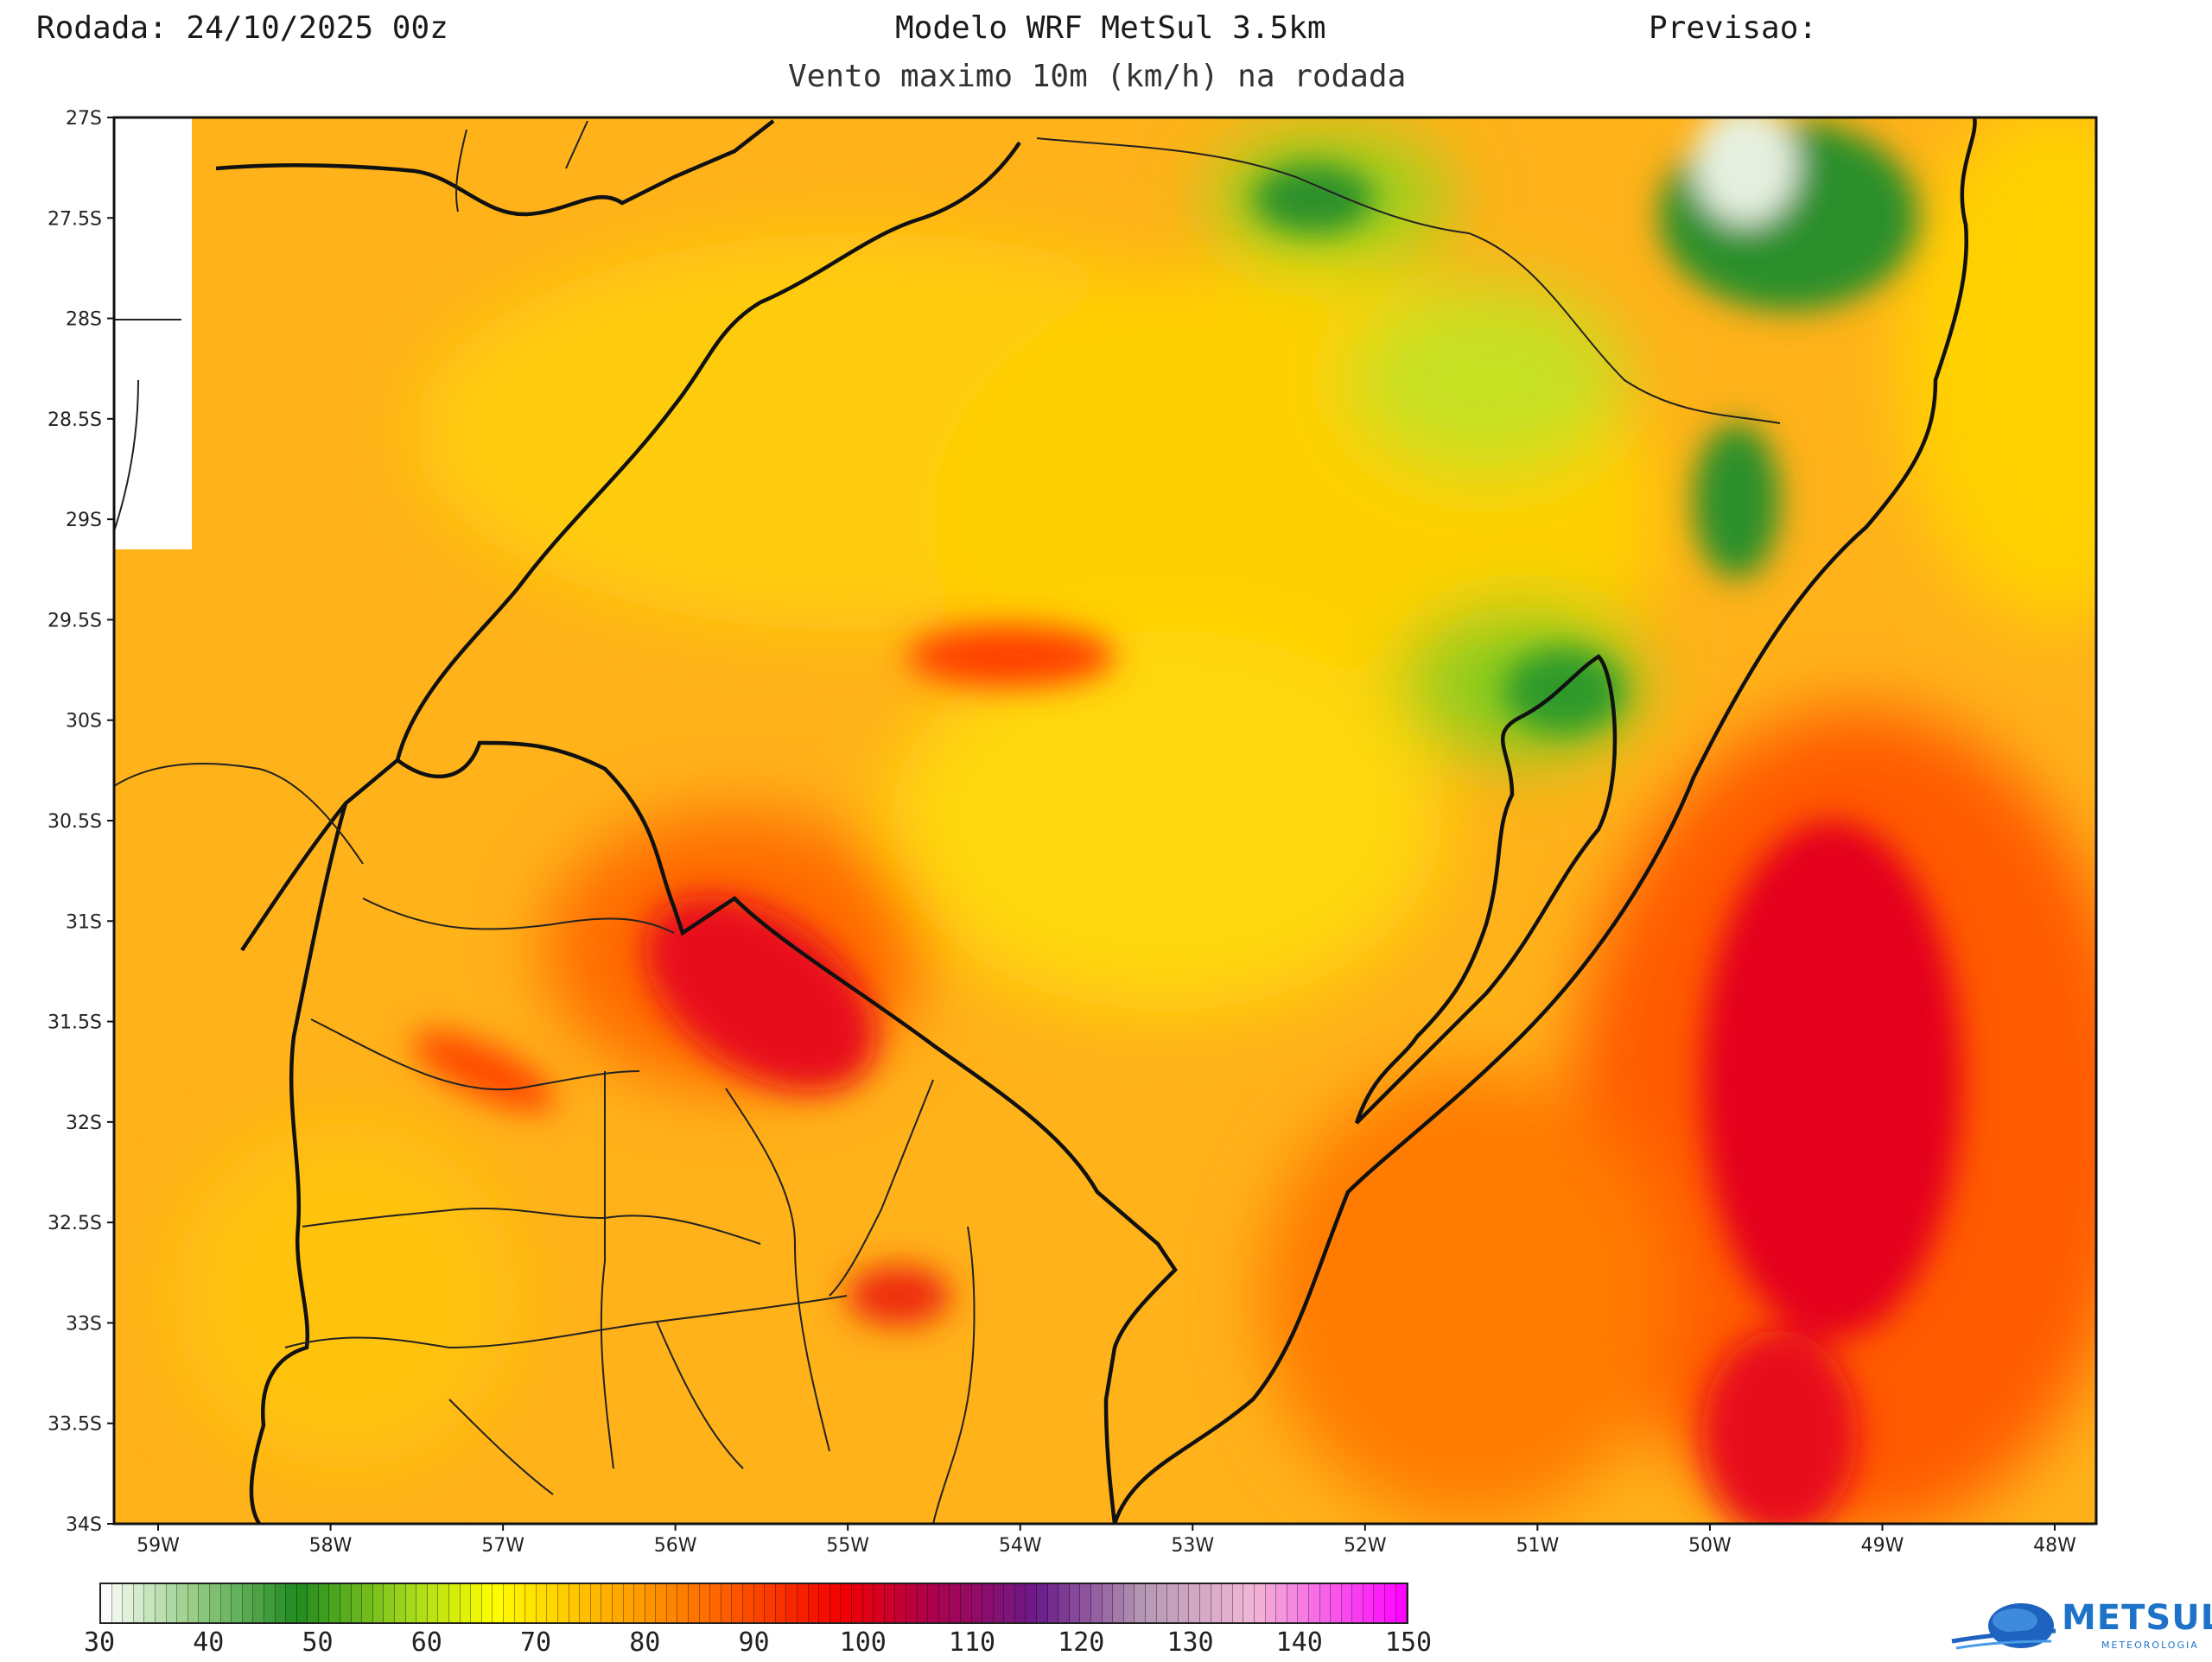 This screenshot has height=1662, width=2212. Describe the element at coordinates (84, 119) in the screenshot. I see `lat-tick-label: 27S` at that location.